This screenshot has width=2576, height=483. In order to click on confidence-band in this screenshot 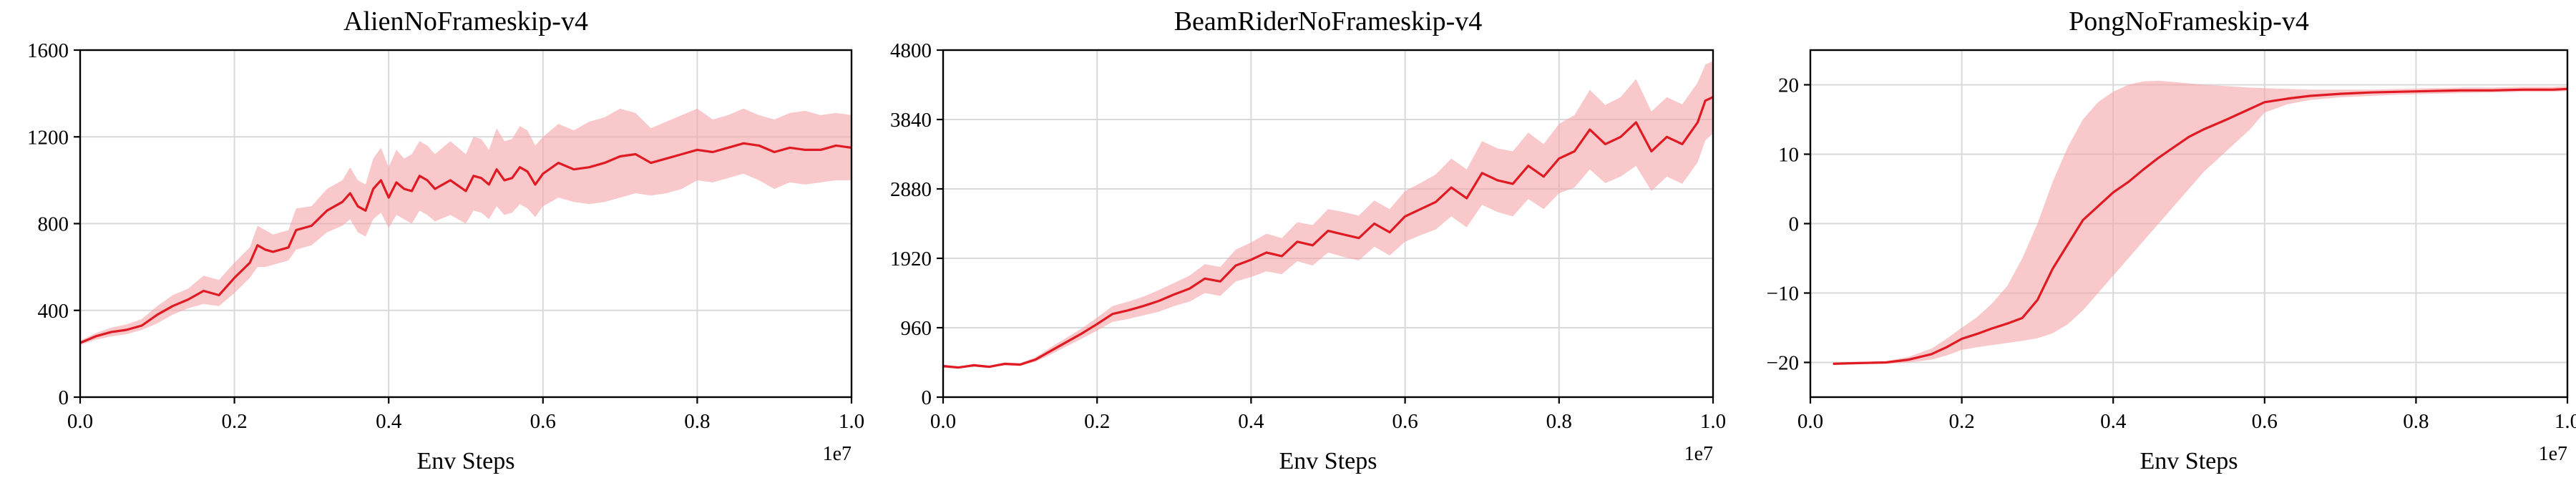, I will do `click(466, 227)`.